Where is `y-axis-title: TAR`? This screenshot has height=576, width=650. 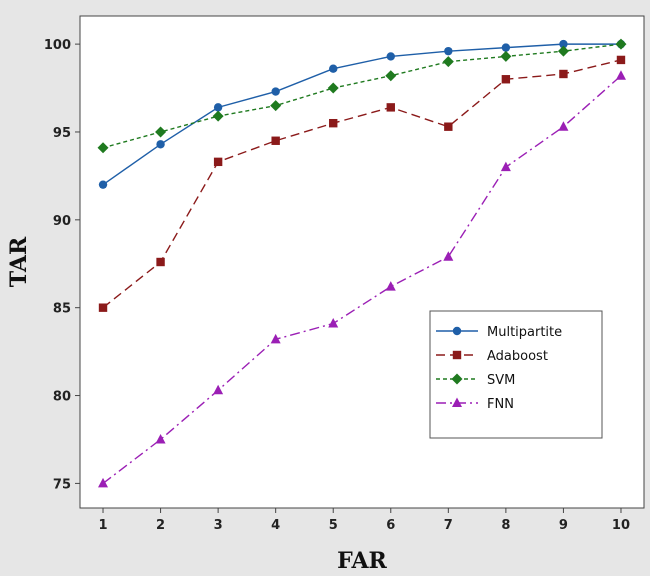
y-axis-title: TAR is located at coordinates (19, 261).